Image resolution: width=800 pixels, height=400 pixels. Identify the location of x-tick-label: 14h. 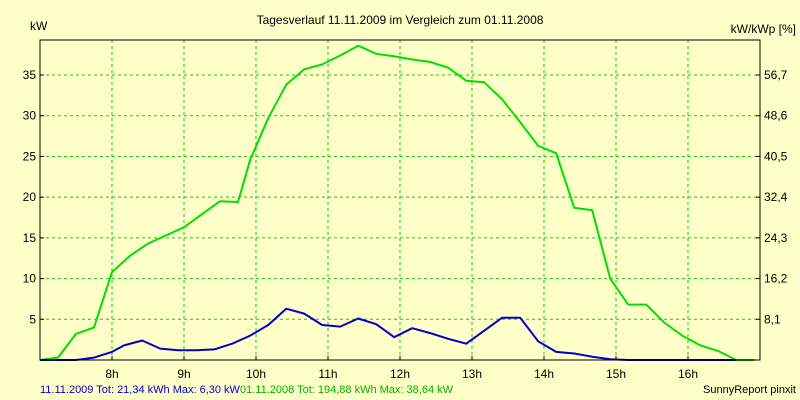
(544, 374).